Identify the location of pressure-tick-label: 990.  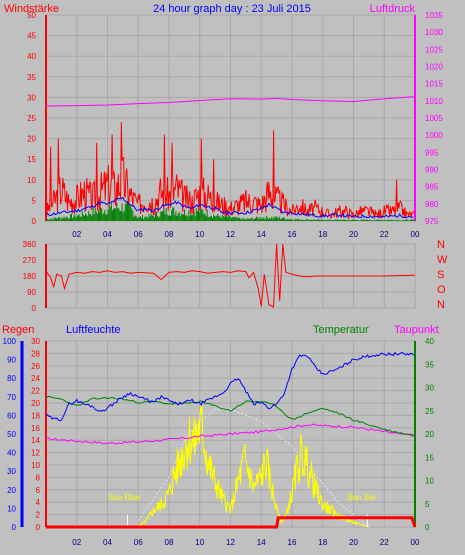
(432, 170).